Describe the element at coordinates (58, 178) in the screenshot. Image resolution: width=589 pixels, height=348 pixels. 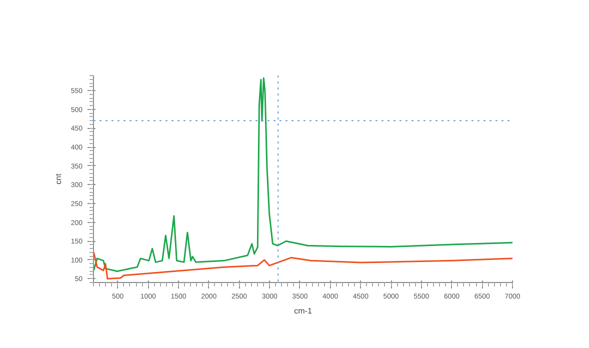
I see `y-axis-title: cnt` at that location.